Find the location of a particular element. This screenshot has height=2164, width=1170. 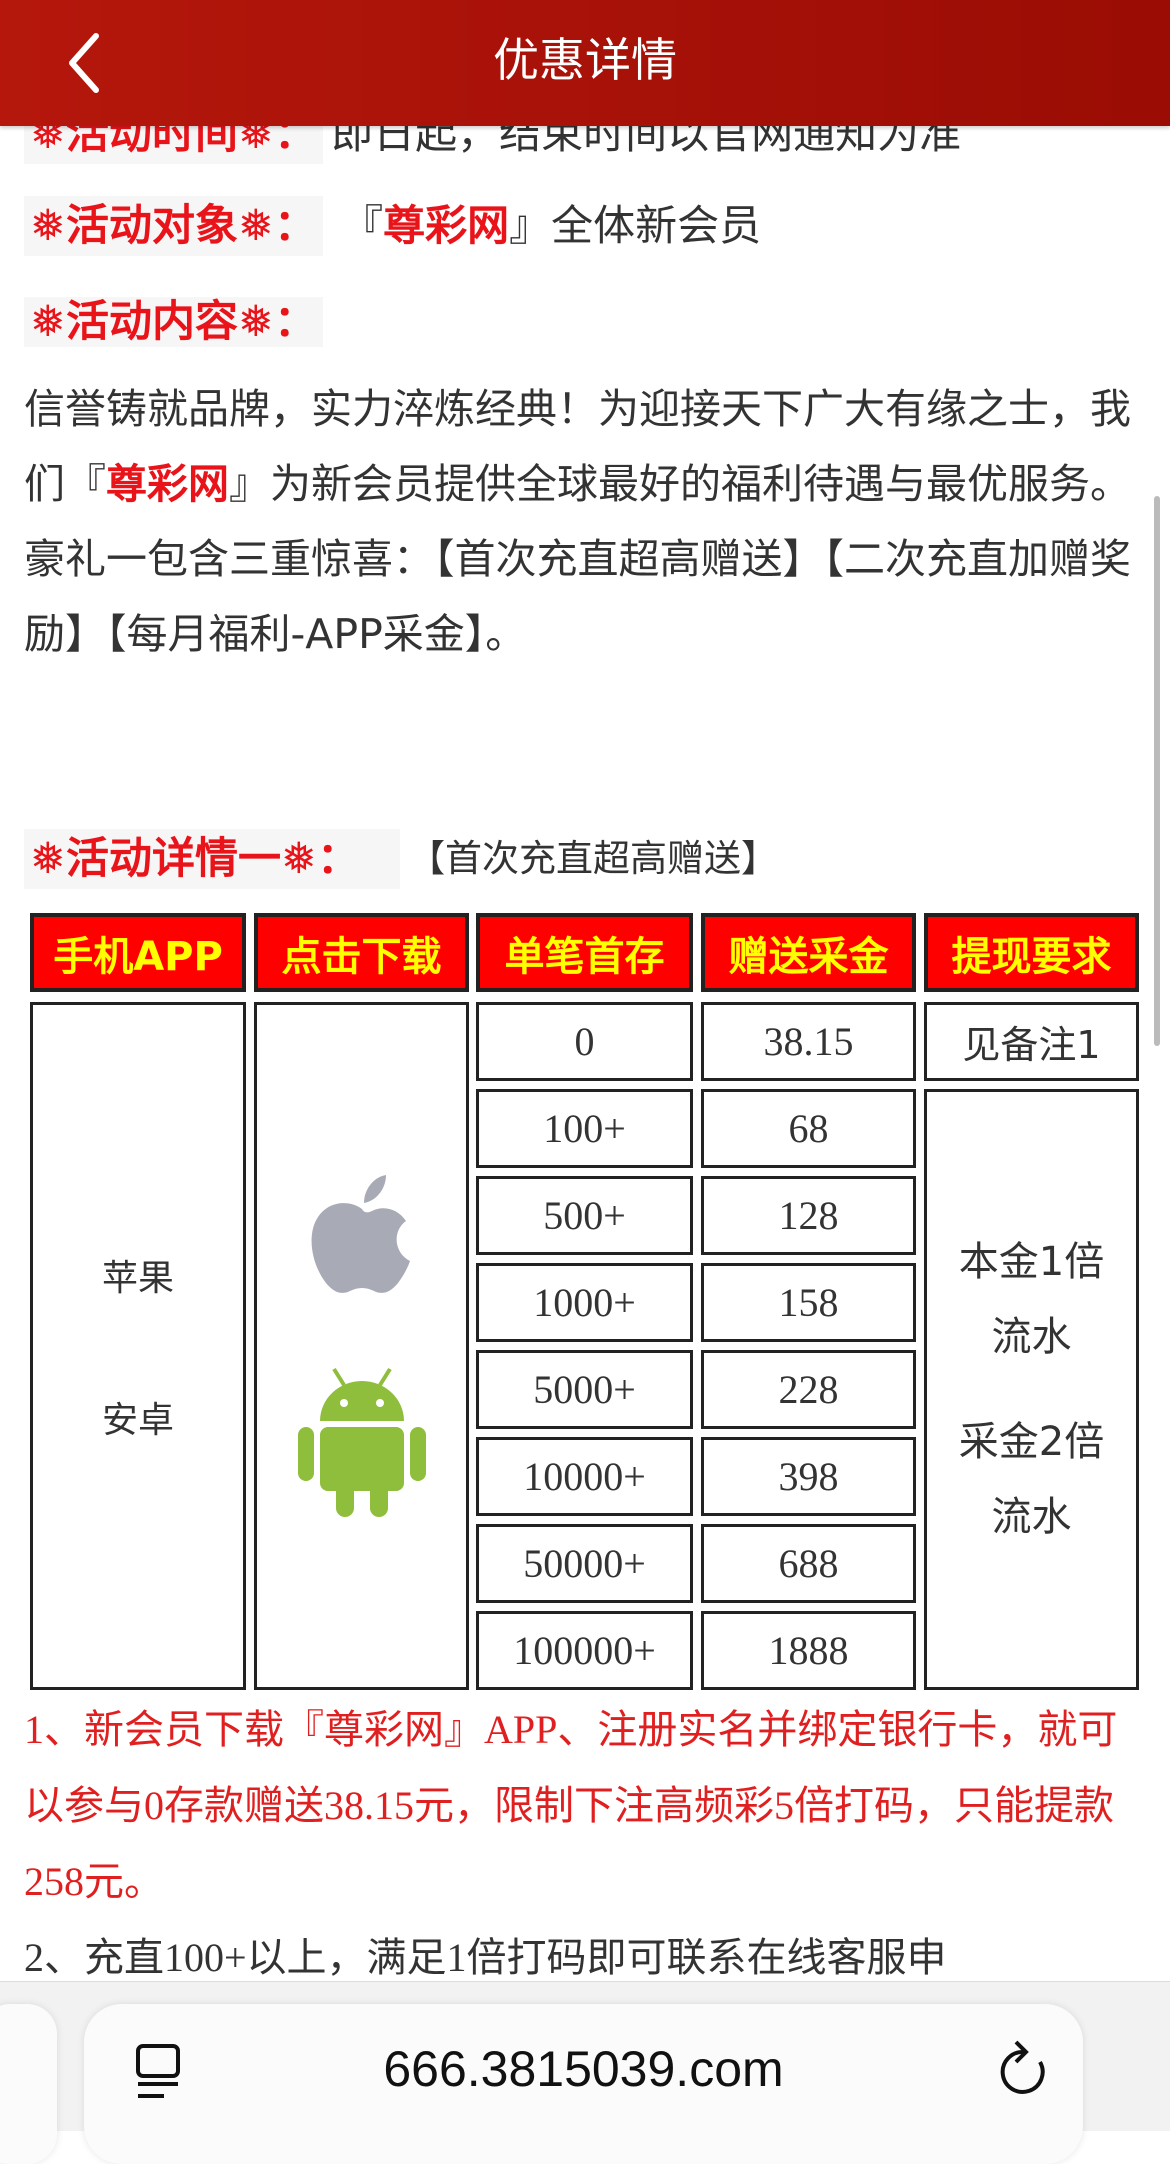

chevron-left-icon is located at coordinates (84, 63).